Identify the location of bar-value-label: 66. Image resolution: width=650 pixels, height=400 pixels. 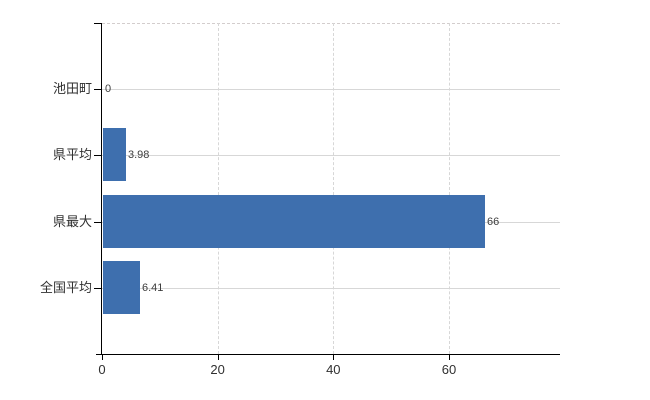
(493, 221).